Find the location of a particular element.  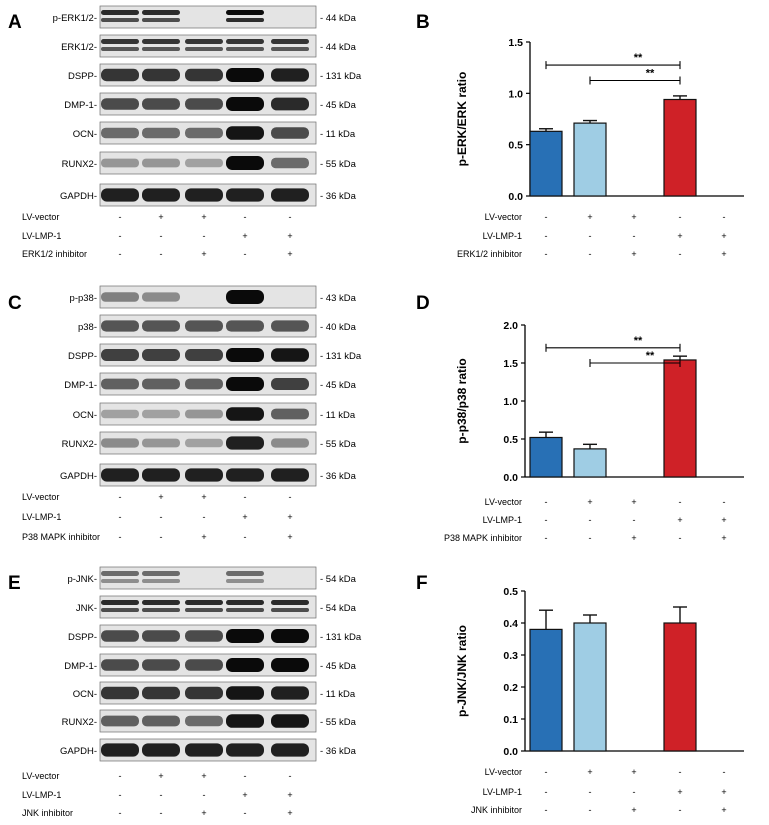

y-axis-label: p-p38/p38 ratio is located at coordinates (462, 400).